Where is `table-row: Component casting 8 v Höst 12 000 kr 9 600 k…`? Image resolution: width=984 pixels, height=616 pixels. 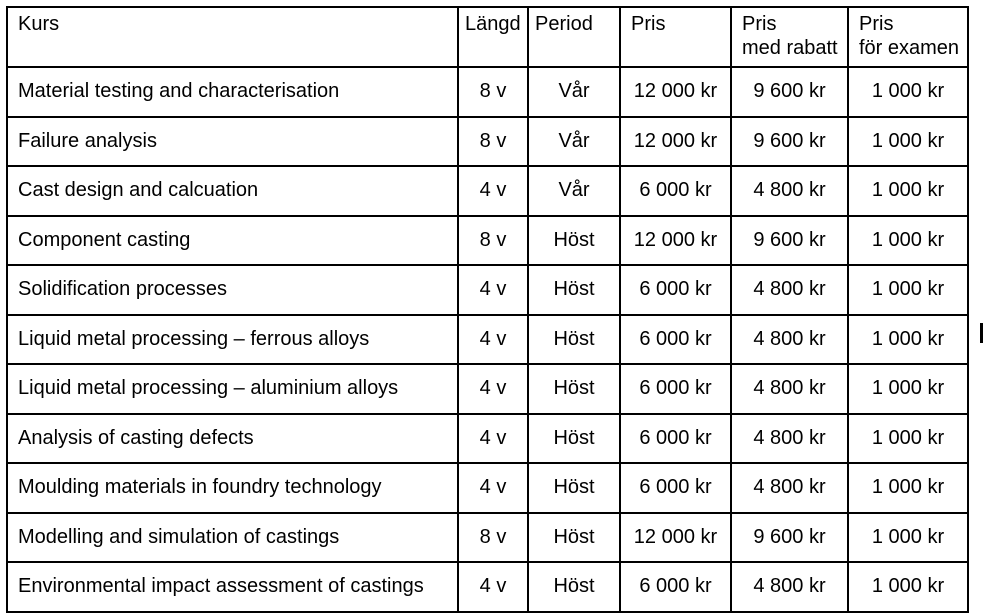
table-row: Component casting 8 v Höst 12 000 kr 9 600 k… is located at coordinates (487, 240).